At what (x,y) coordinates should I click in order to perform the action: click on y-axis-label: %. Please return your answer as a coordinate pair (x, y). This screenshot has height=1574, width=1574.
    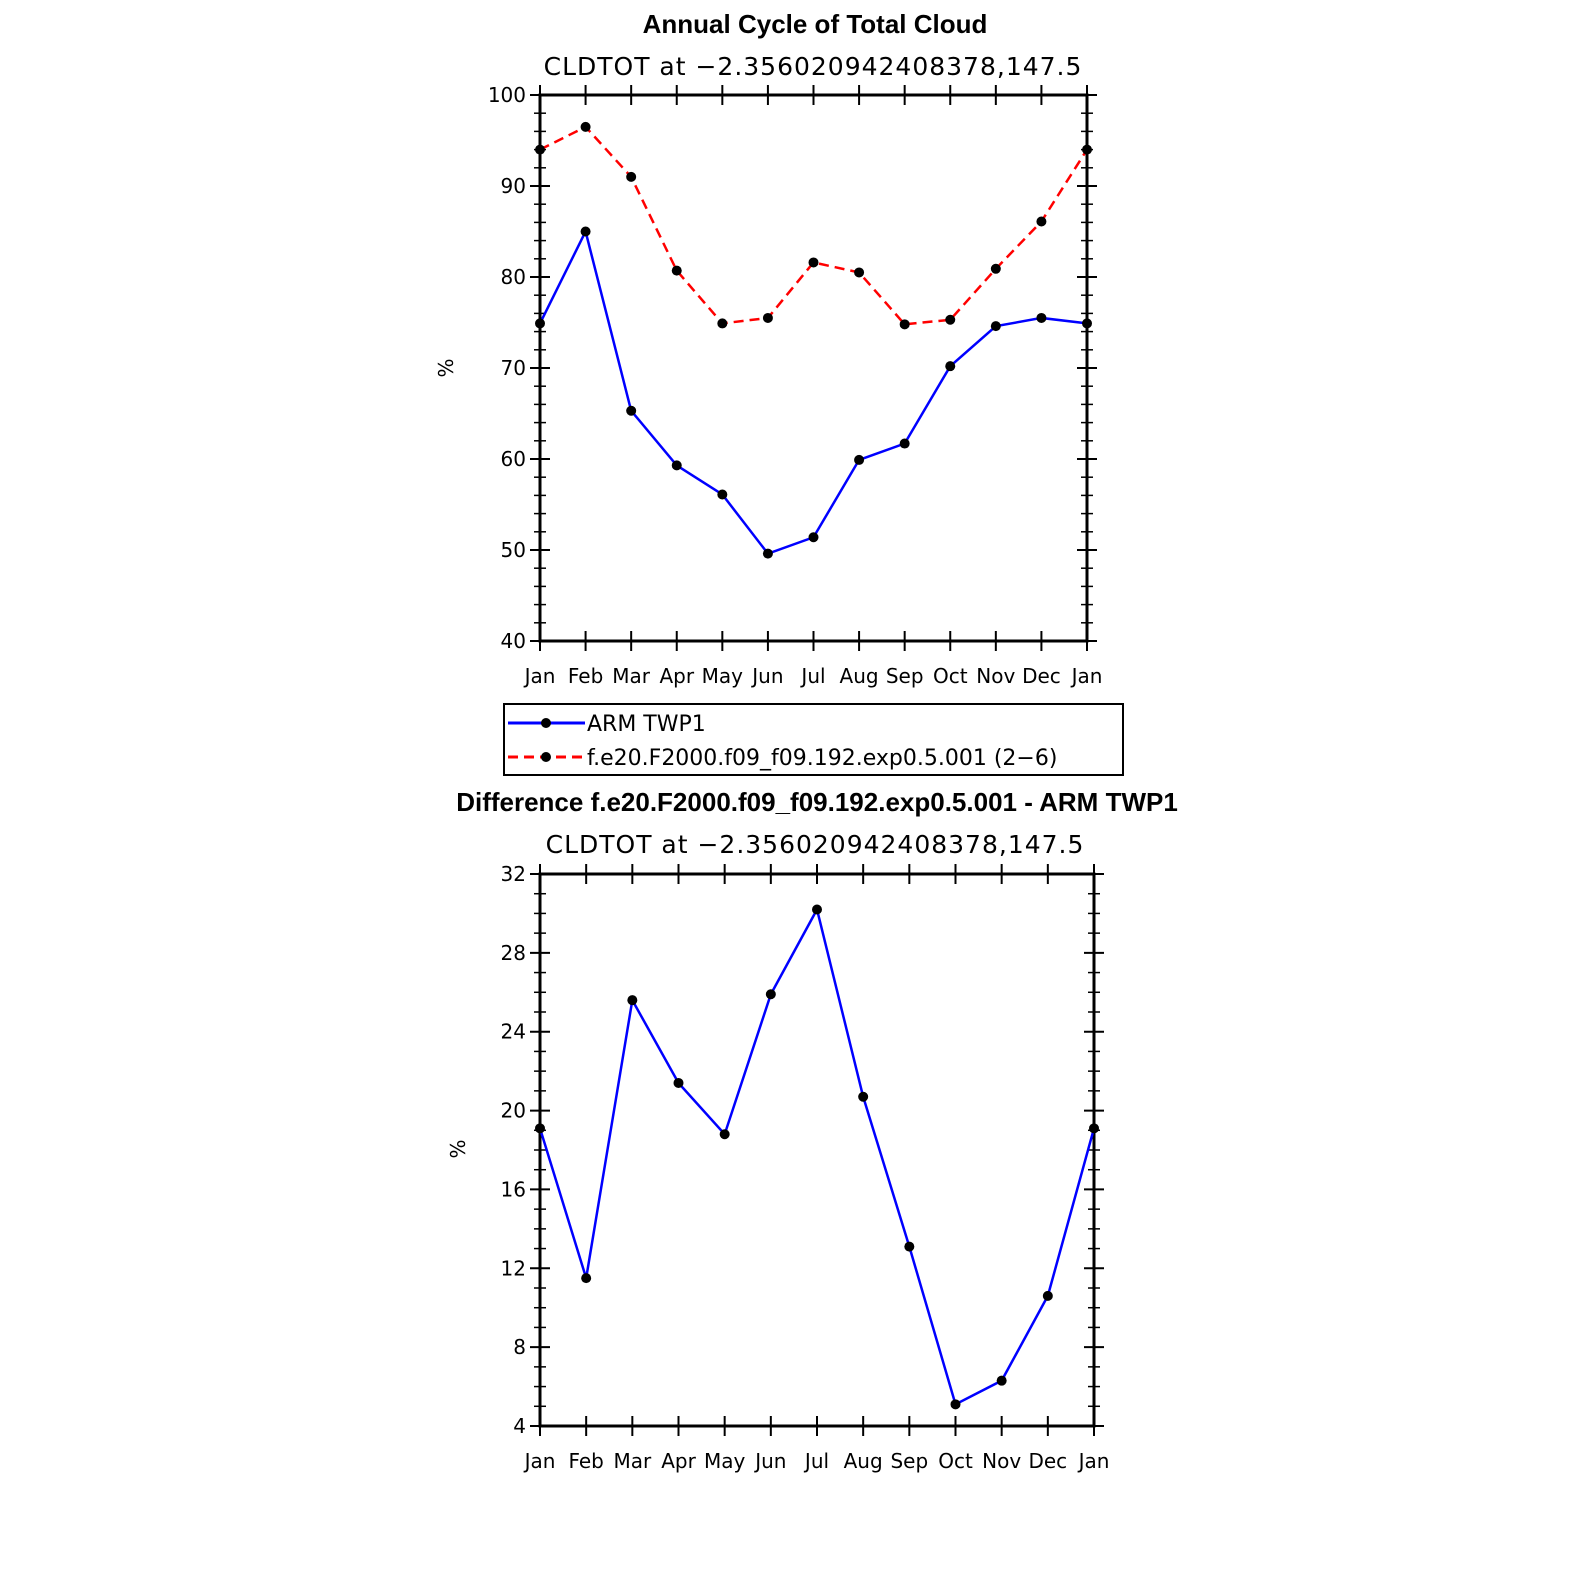
    Looking at the image, I should click on (446, 367).